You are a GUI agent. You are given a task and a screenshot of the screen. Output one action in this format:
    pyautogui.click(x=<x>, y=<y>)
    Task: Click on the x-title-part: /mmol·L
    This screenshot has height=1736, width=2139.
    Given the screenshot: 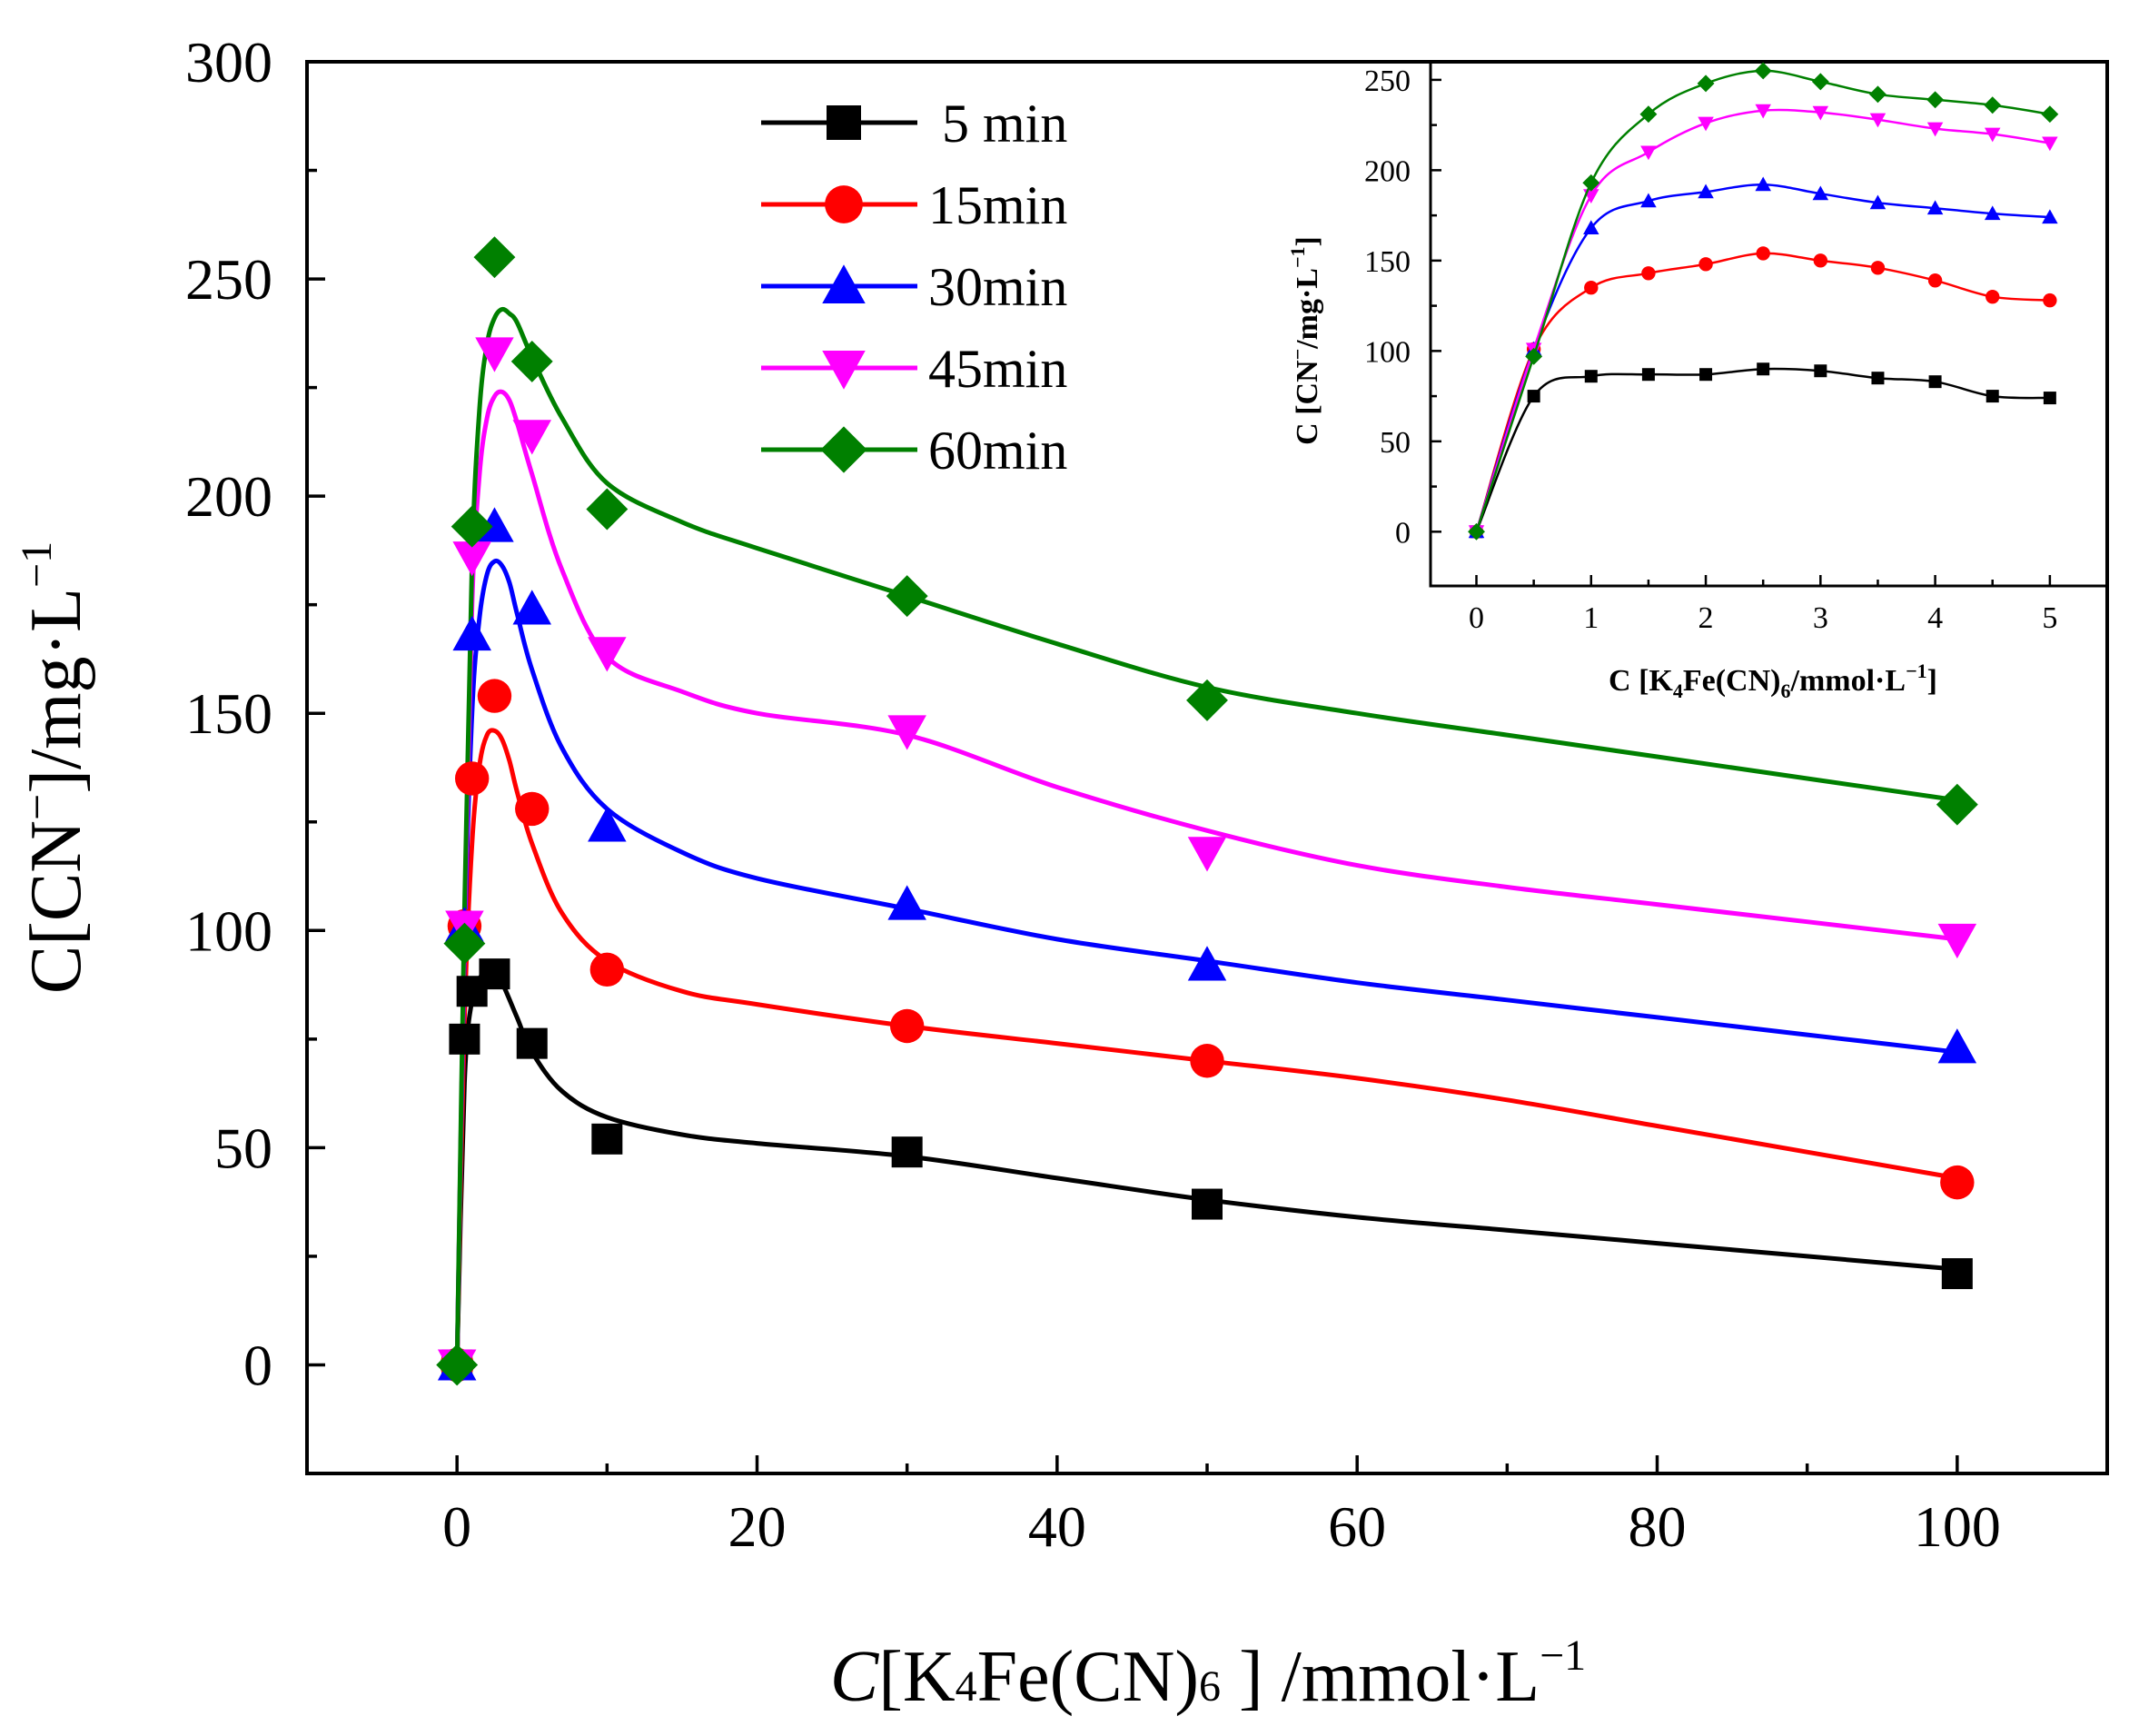 What is the action you would take?
    pyautogui.click(x=1848, y=681)
    